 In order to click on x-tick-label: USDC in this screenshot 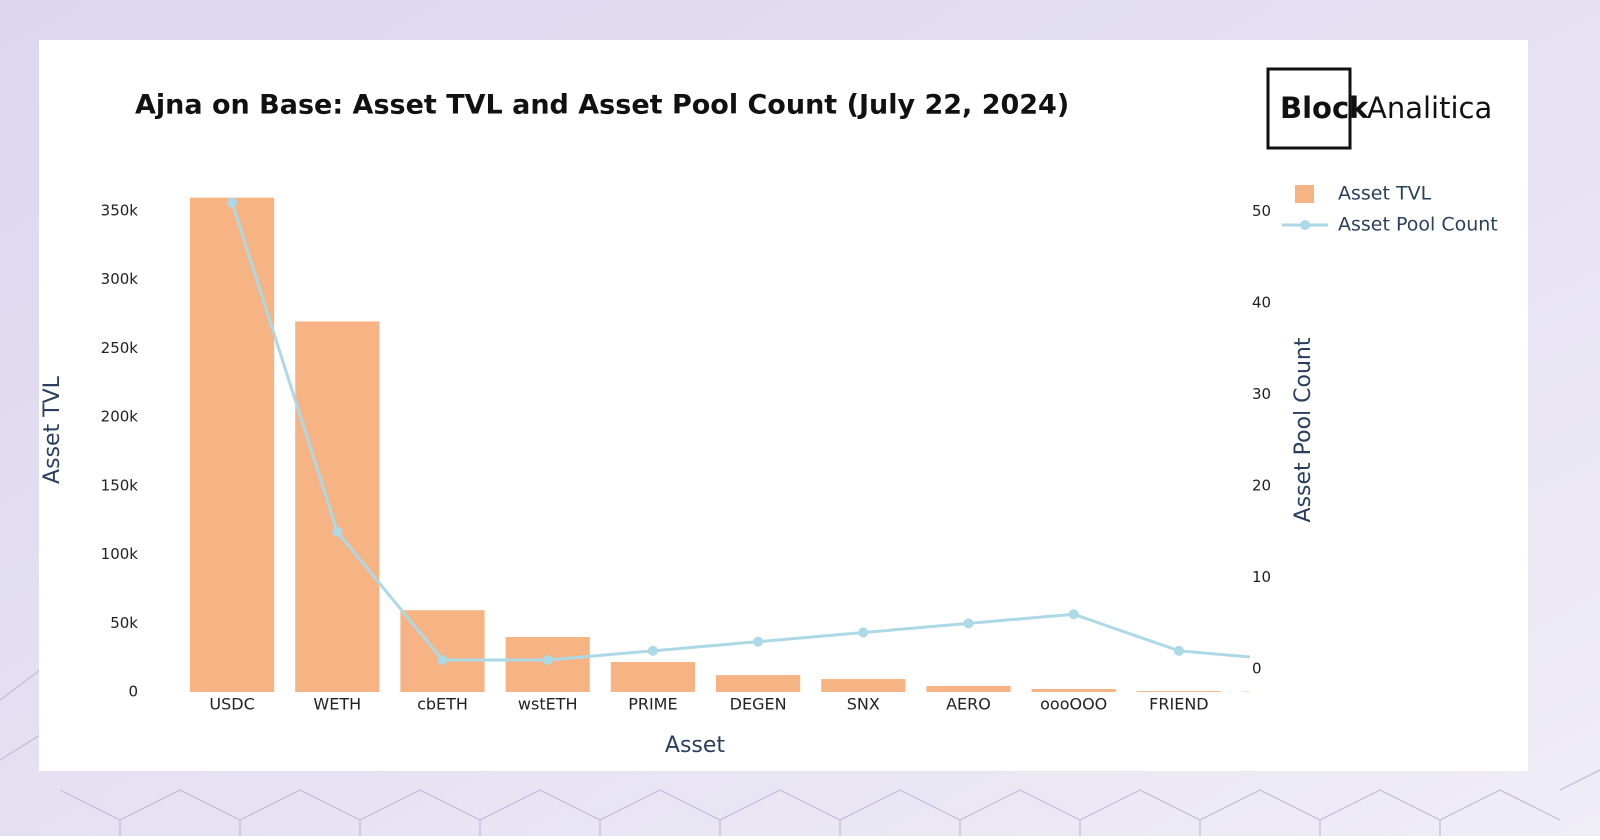, I will do `click(231, 704)`.